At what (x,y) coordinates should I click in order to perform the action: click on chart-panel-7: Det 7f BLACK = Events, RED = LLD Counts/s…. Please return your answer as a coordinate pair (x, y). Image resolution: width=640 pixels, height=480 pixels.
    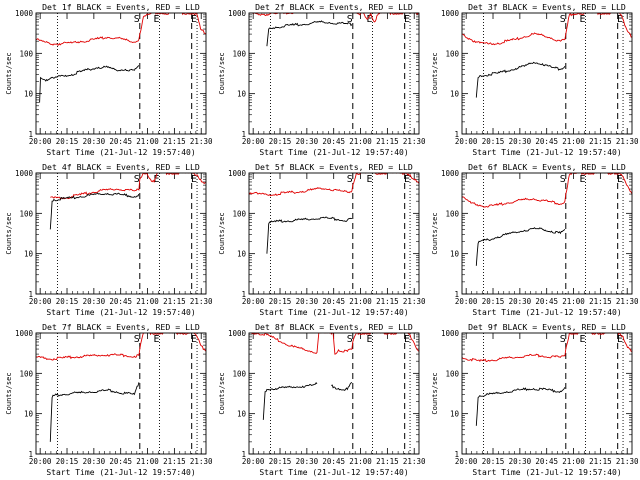
    Looking at the image, I should click on (109, 399).